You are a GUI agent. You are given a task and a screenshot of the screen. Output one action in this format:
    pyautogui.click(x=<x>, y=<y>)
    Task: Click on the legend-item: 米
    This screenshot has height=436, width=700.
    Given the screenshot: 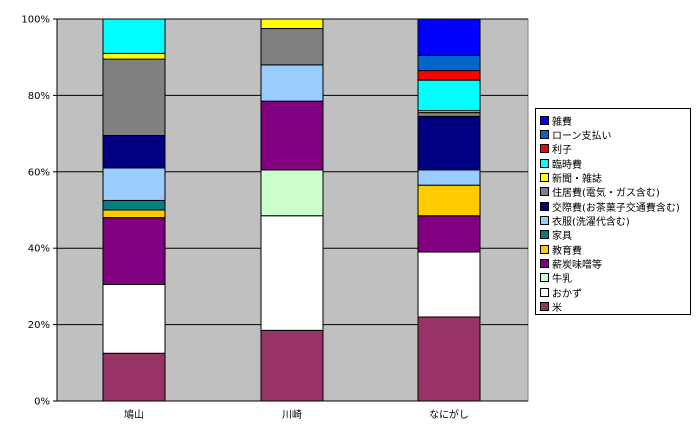 What is the action you would take?
    pyautogui.click(x=615, y=307)
    